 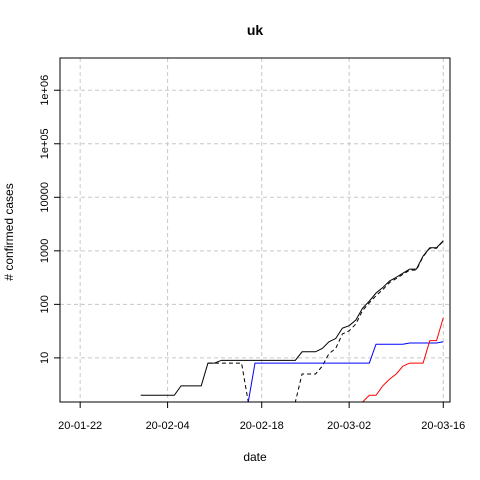 What do you see at coordinates (255, 30) in the screenshot?
I see `chart-title: uk` at bounding box center [255, 30].